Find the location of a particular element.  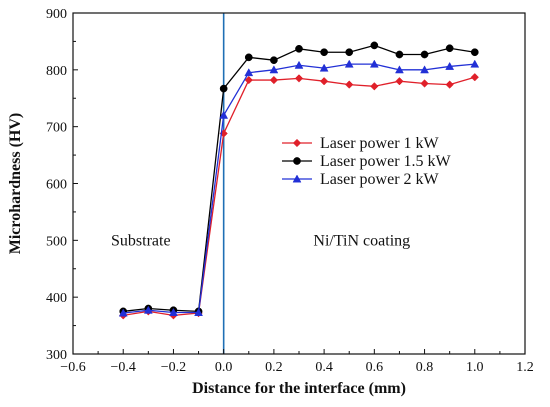

region-label: Ni/TiN coating is located at coordinates (361, 240).